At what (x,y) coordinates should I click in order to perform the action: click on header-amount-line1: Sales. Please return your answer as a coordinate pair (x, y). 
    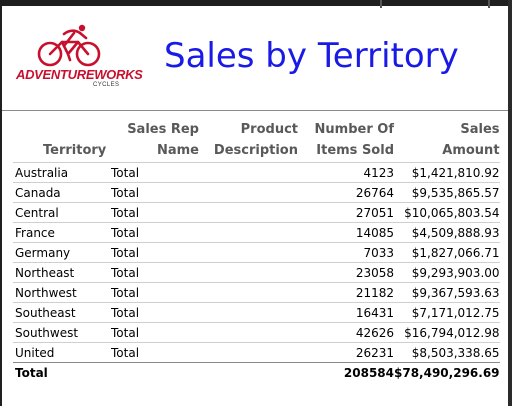
    Looking at the image, I should click on (480, 129).